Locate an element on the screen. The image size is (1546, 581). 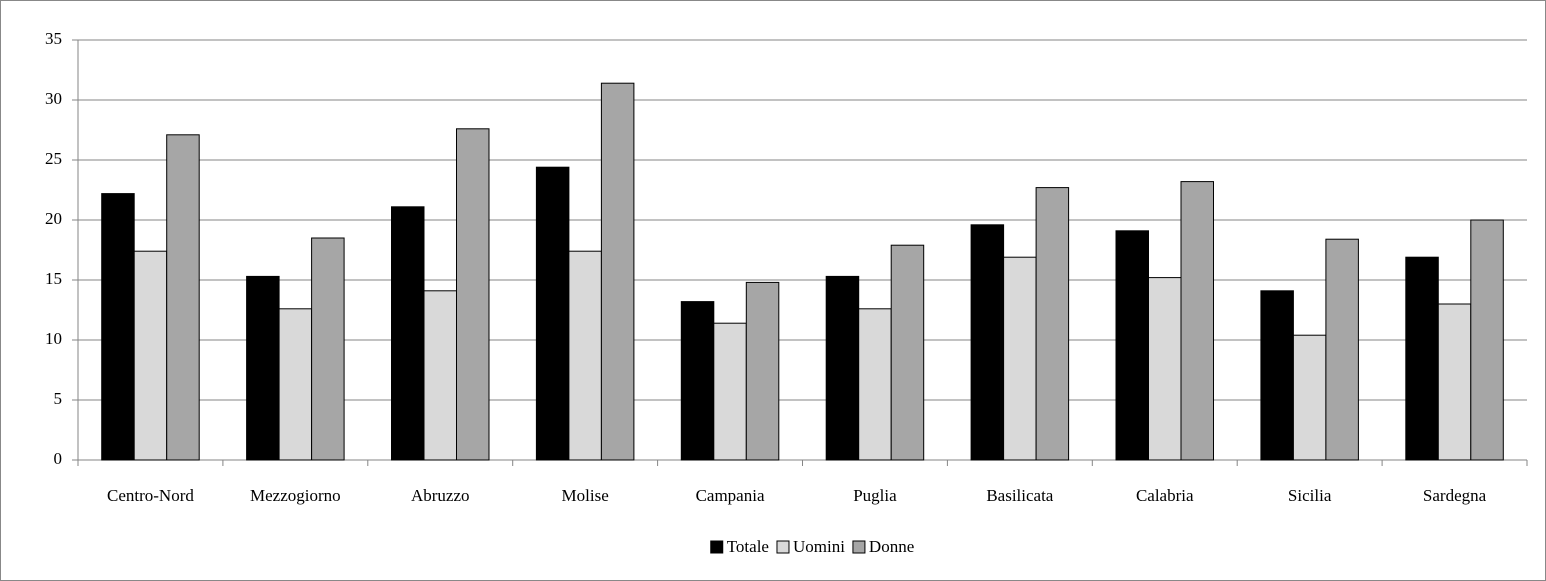
x-tick-label: Centro-Nord is located at coordinates (150, 495).